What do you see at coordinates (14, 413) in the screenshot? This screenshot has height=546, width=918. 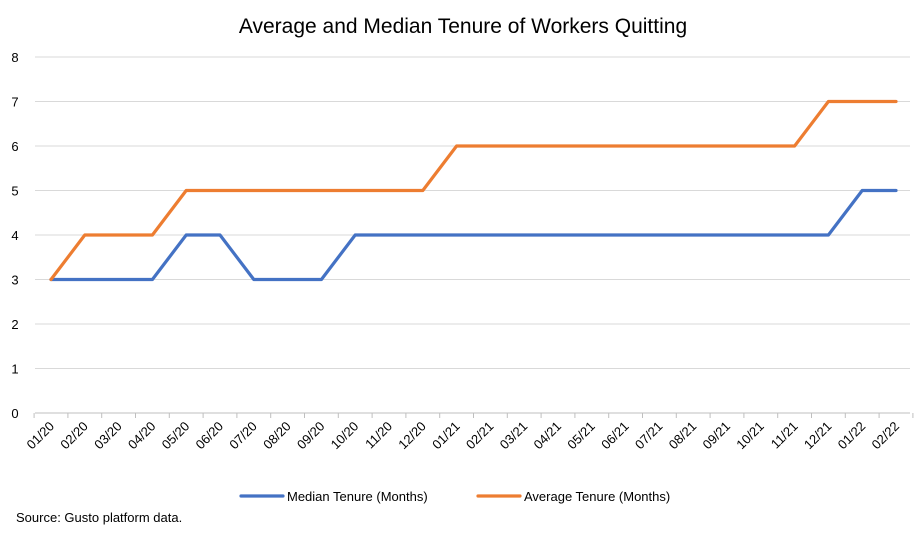 I see `y-tick-label: 0` at bounding box center [14, 413].